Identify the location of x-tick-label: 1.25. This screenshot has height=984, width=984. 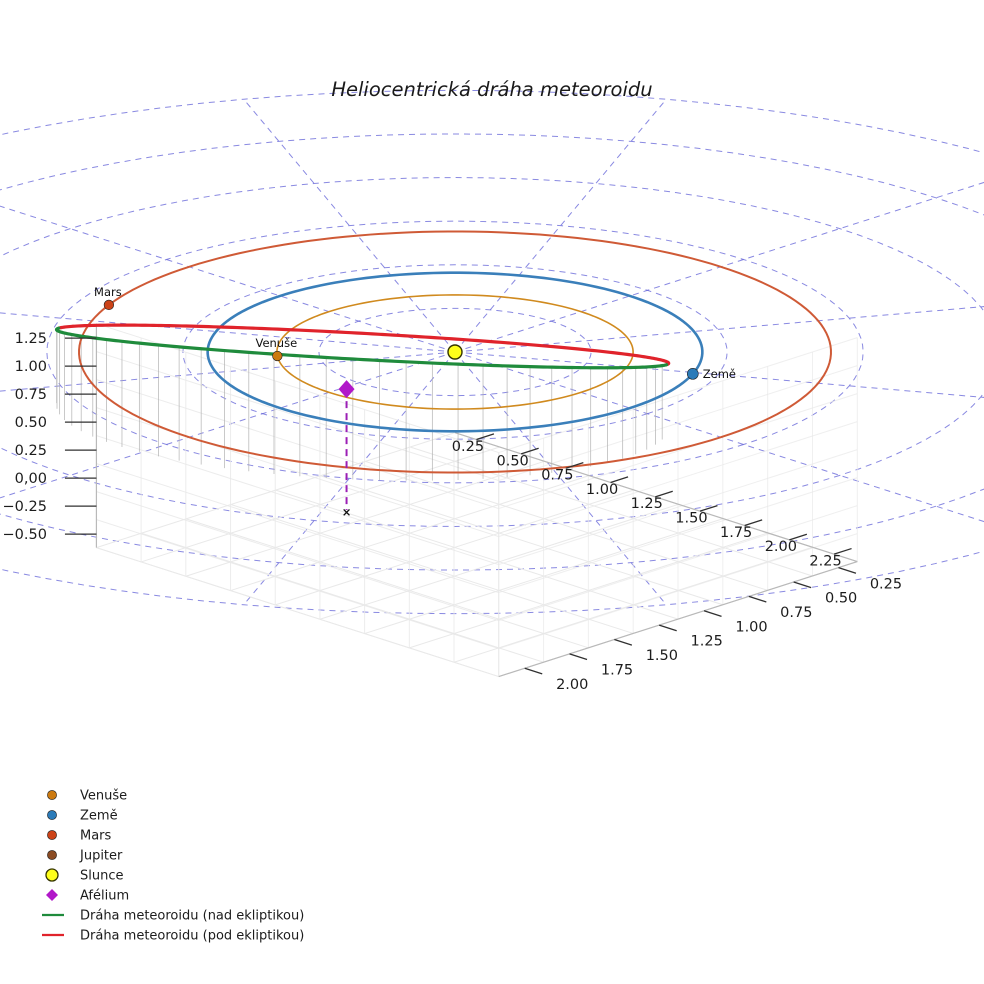
(647, 504).